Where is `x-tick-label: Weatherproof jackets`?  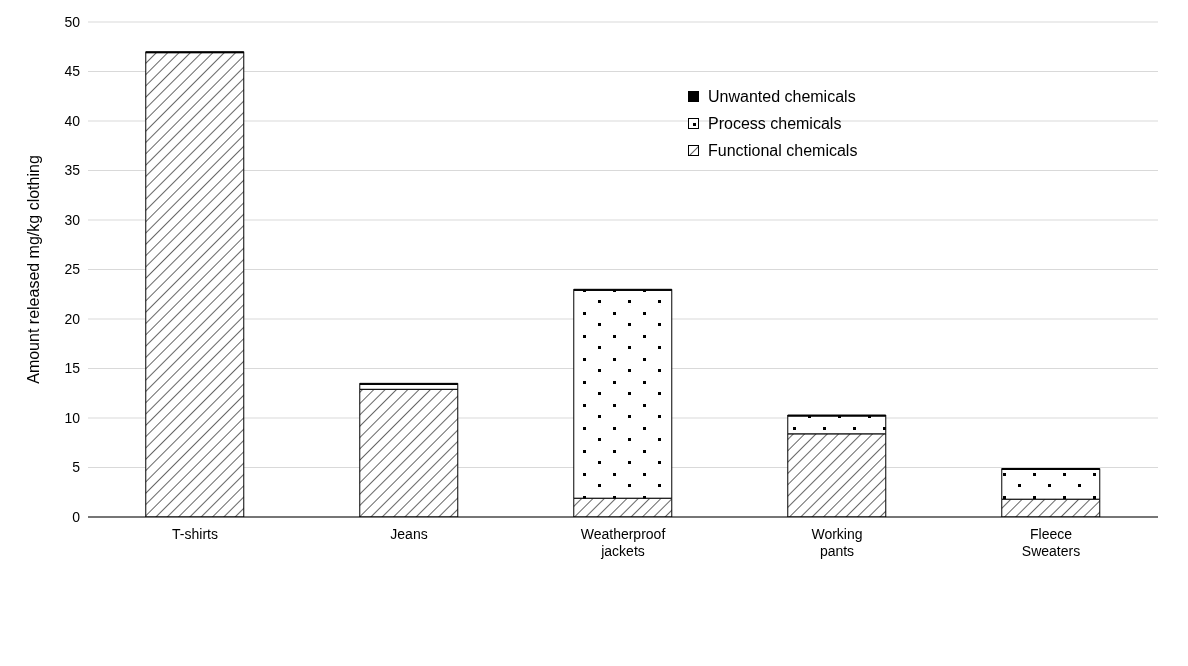
x-tick-label: Weatherproof jackets is located at coordinates (623, 542).